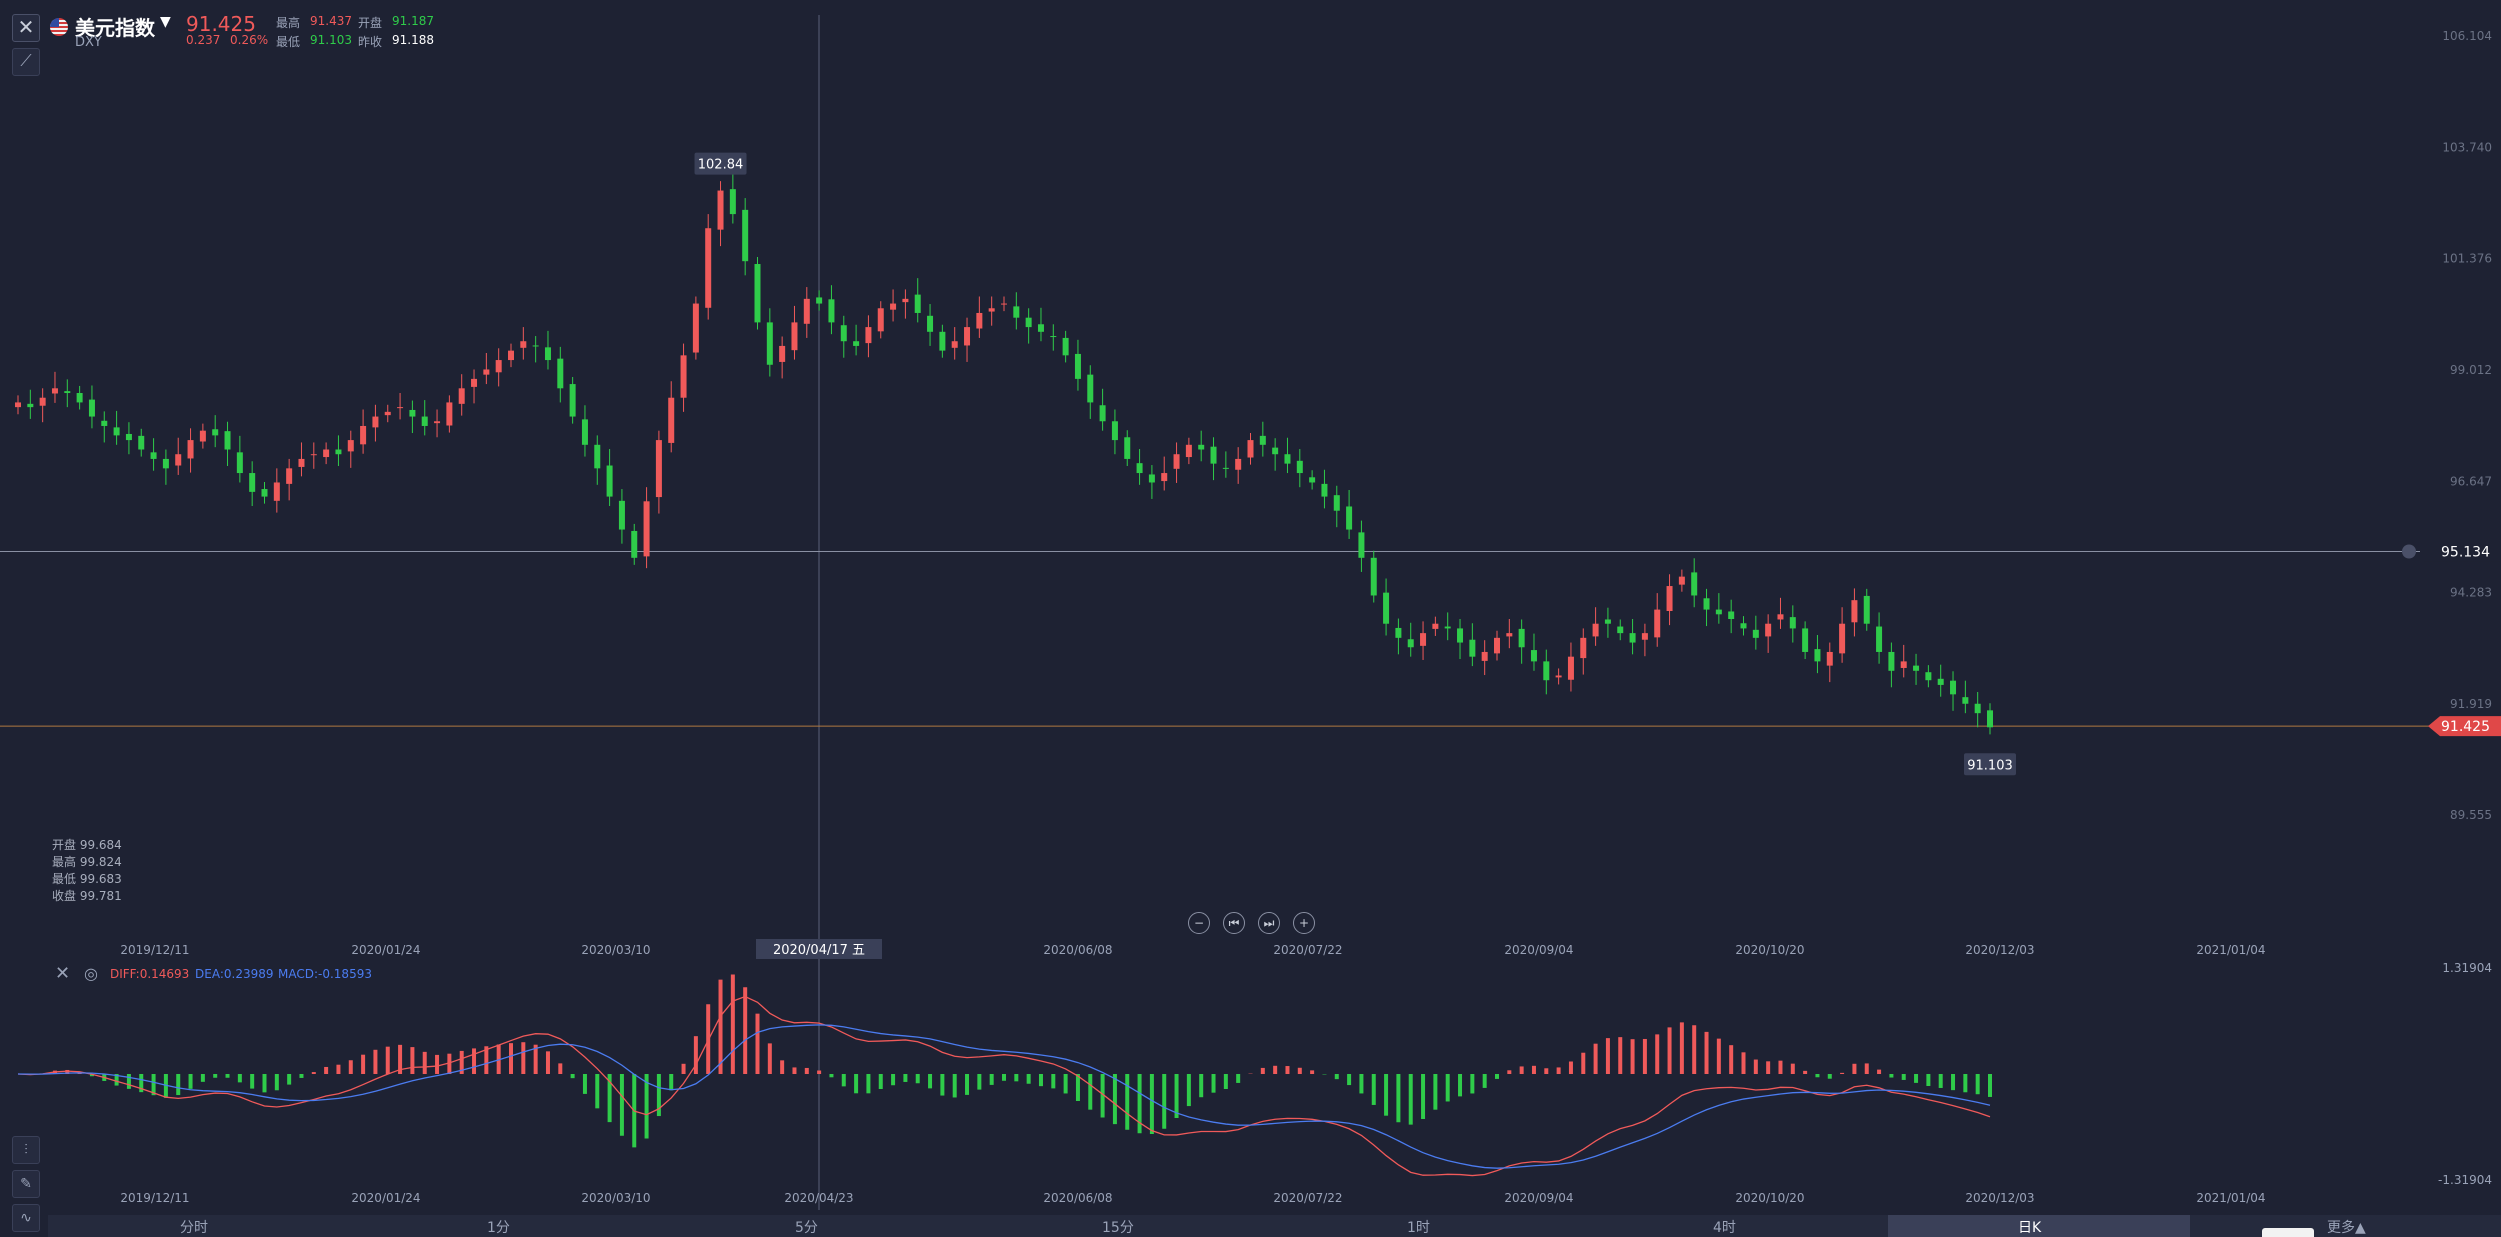 This screenshot has height=1237, width=2501. I want to click on chart-style-icon: ∿, so click(26, 1218).